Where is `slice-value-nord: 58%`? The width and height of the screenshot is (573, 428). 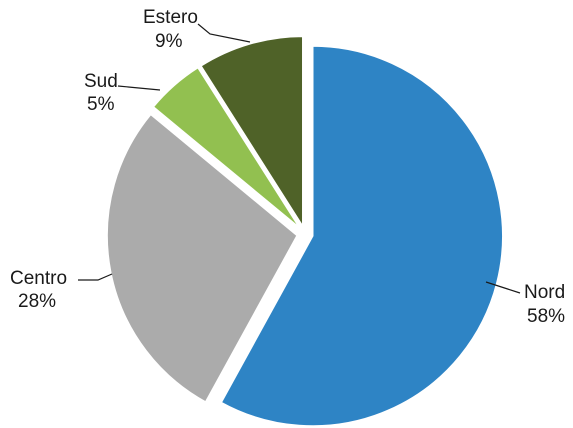
slice-value-nord: 58% is located at coordinates (546, 316).